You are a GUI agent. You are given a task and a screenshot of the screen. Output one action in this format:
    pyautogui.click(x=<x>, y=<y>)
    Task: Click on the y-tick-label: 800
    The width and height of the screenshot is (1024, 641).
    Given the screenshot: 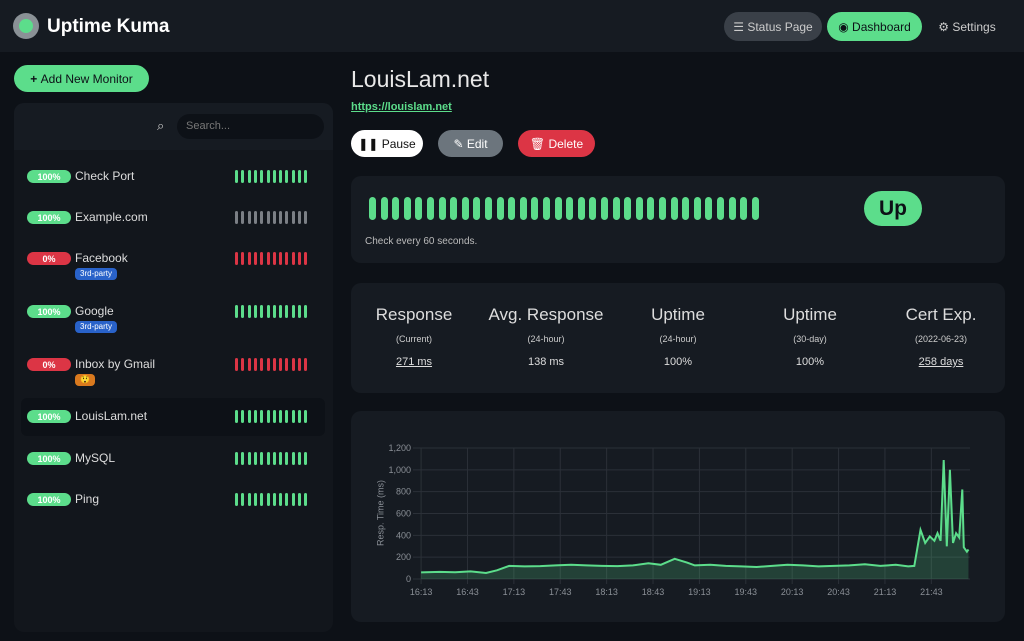 What is the action you would take?
    pyautogui.click(x=403, y=492)
    